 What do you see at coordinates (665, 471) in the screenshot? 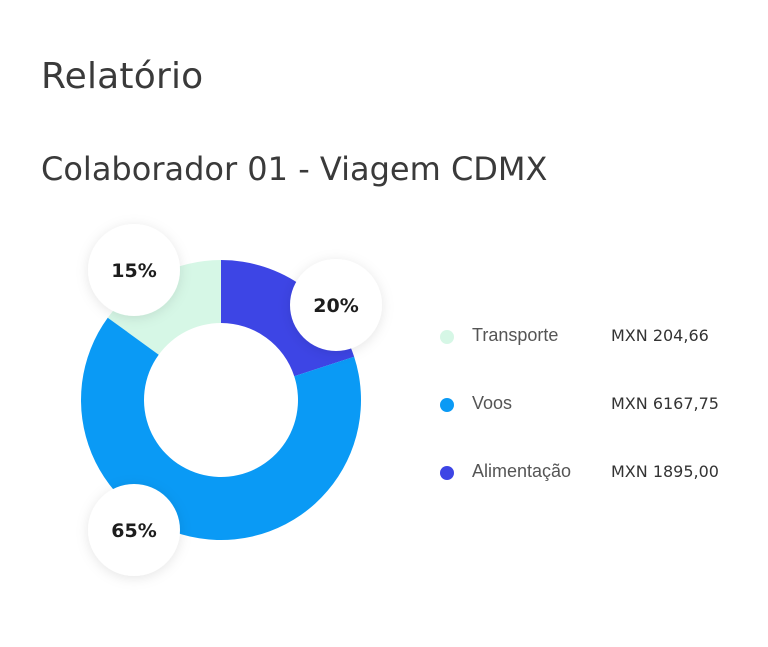
I see `legend-value: MXN 1895,00` at bounding box center [665, 471].